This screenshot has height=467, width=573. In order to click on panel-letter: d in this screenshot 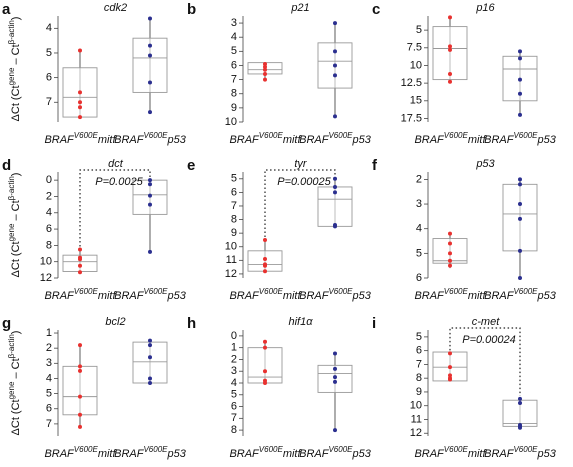, I will do `click(6, 165)`.